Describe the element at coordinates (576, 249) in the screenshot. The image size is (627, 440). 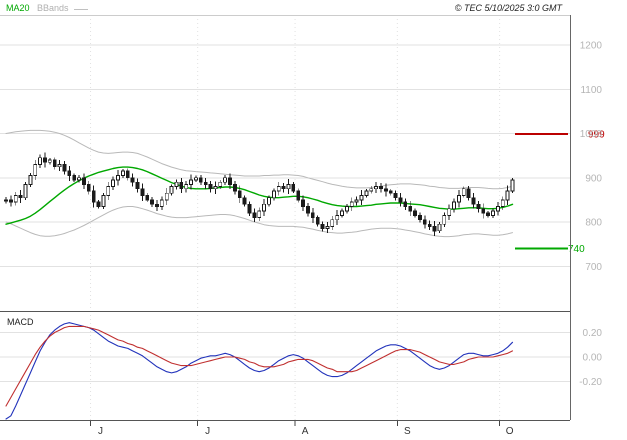
I see `alert-line-label: 740` at that location.